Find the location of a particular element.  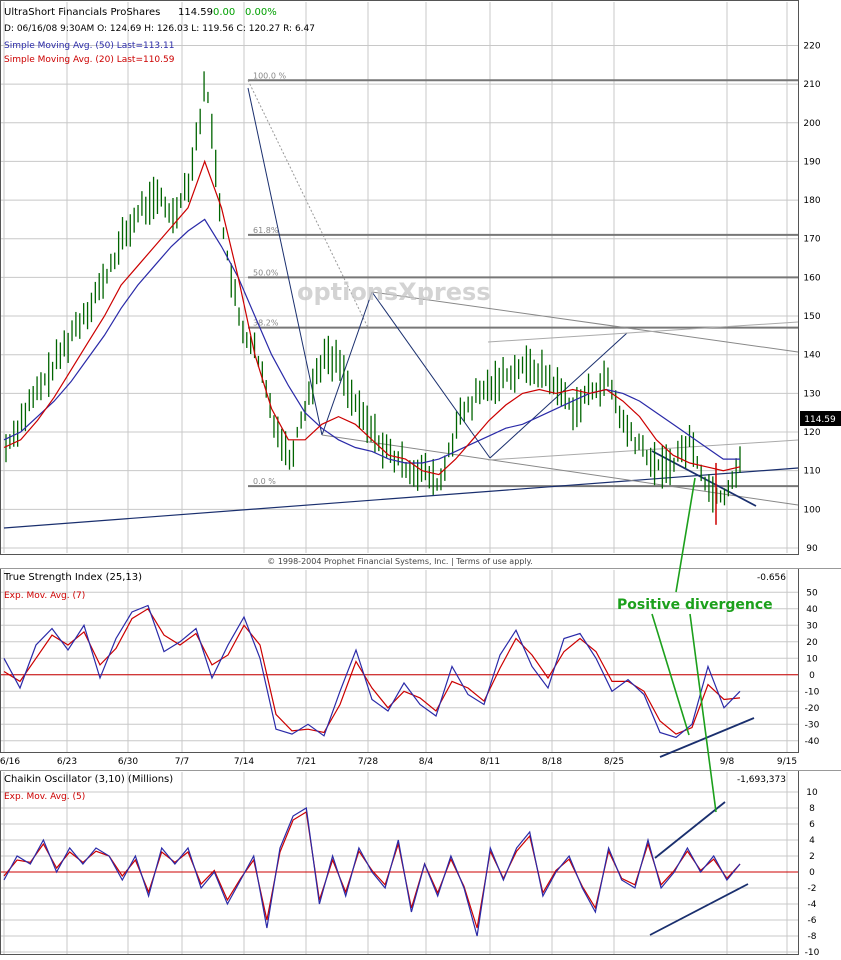

y-tick-label: 2 is located at coordinates (812, 857).